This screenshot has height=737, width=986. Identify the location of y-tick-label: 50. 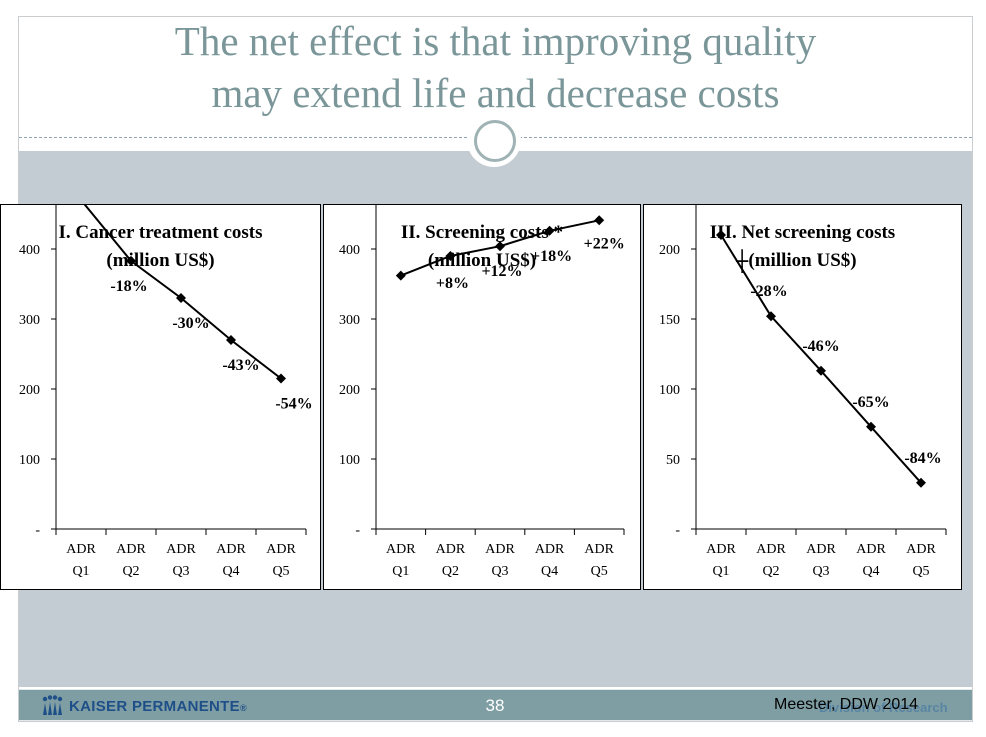
(673, 460).